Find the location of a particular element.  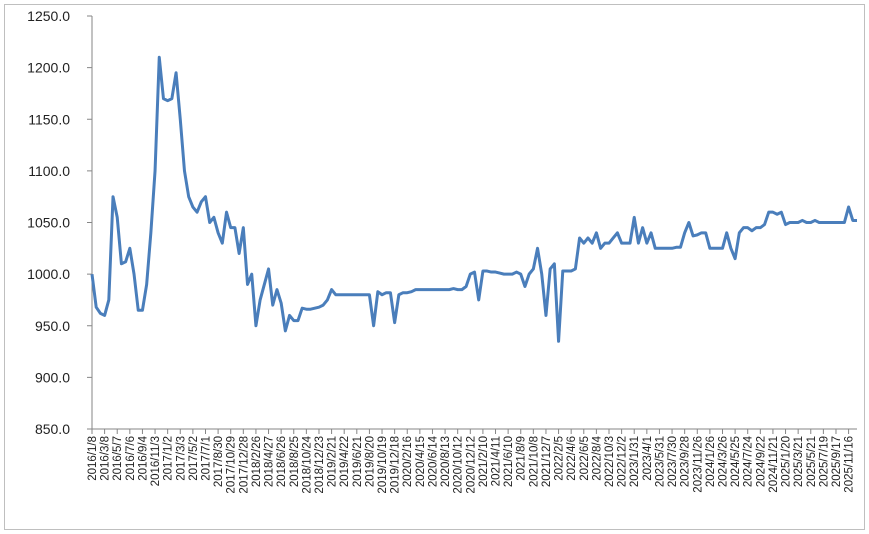

x-tick-label: 2024/5/25 is located at coordinates (736, 461).